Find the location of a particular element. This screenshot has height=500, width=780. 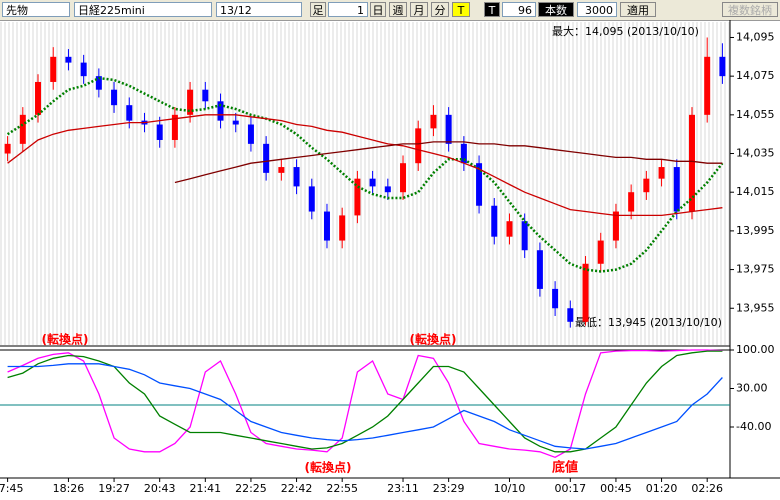

y-tick-label: 14,055 is located at coordinates (755, 114).